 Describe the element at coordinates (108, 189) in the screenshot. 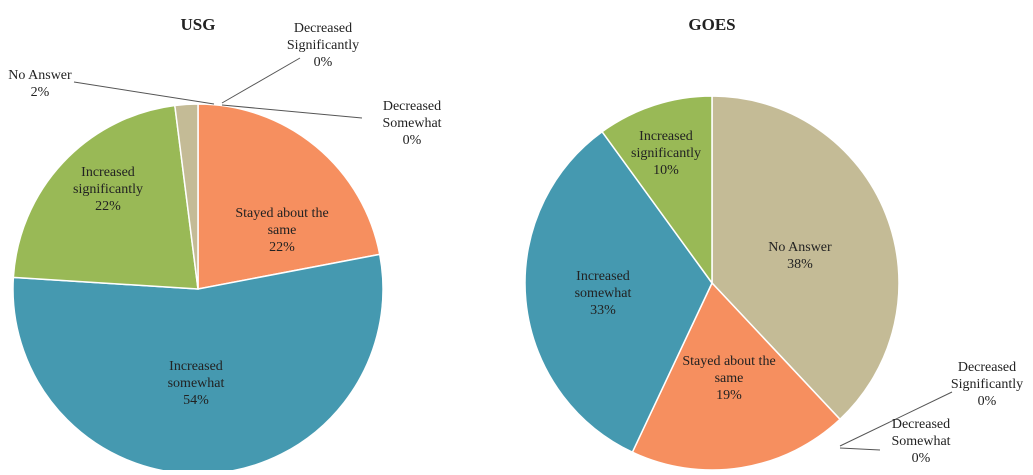

I see `slice-label-significantly: Increased significantly 22%` at that location.